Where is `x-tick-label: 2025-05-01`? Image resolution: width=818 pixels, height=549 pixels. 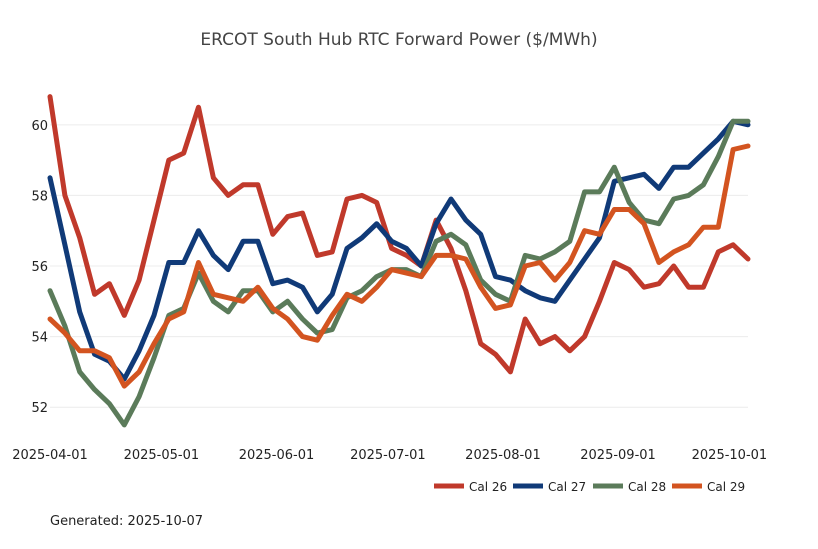 x-tick-label: 2025-05-01 is located at coordinates (162, 455).